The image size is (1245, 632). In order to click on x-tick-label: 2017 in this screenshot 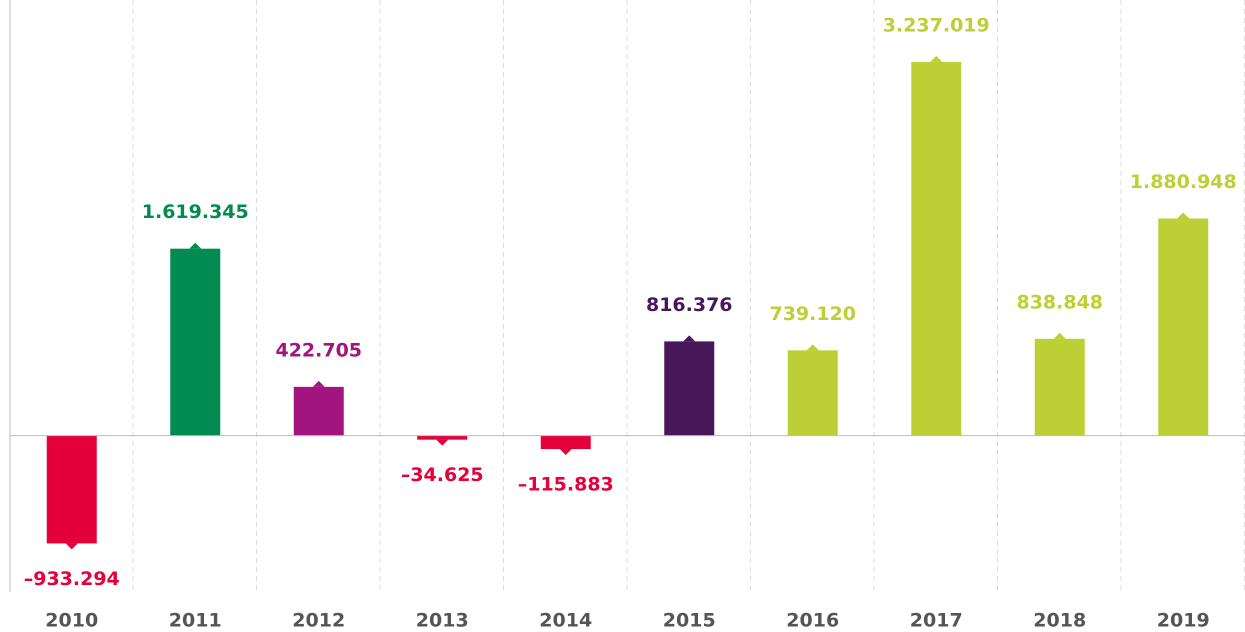, I will do `click(936, 621)`.